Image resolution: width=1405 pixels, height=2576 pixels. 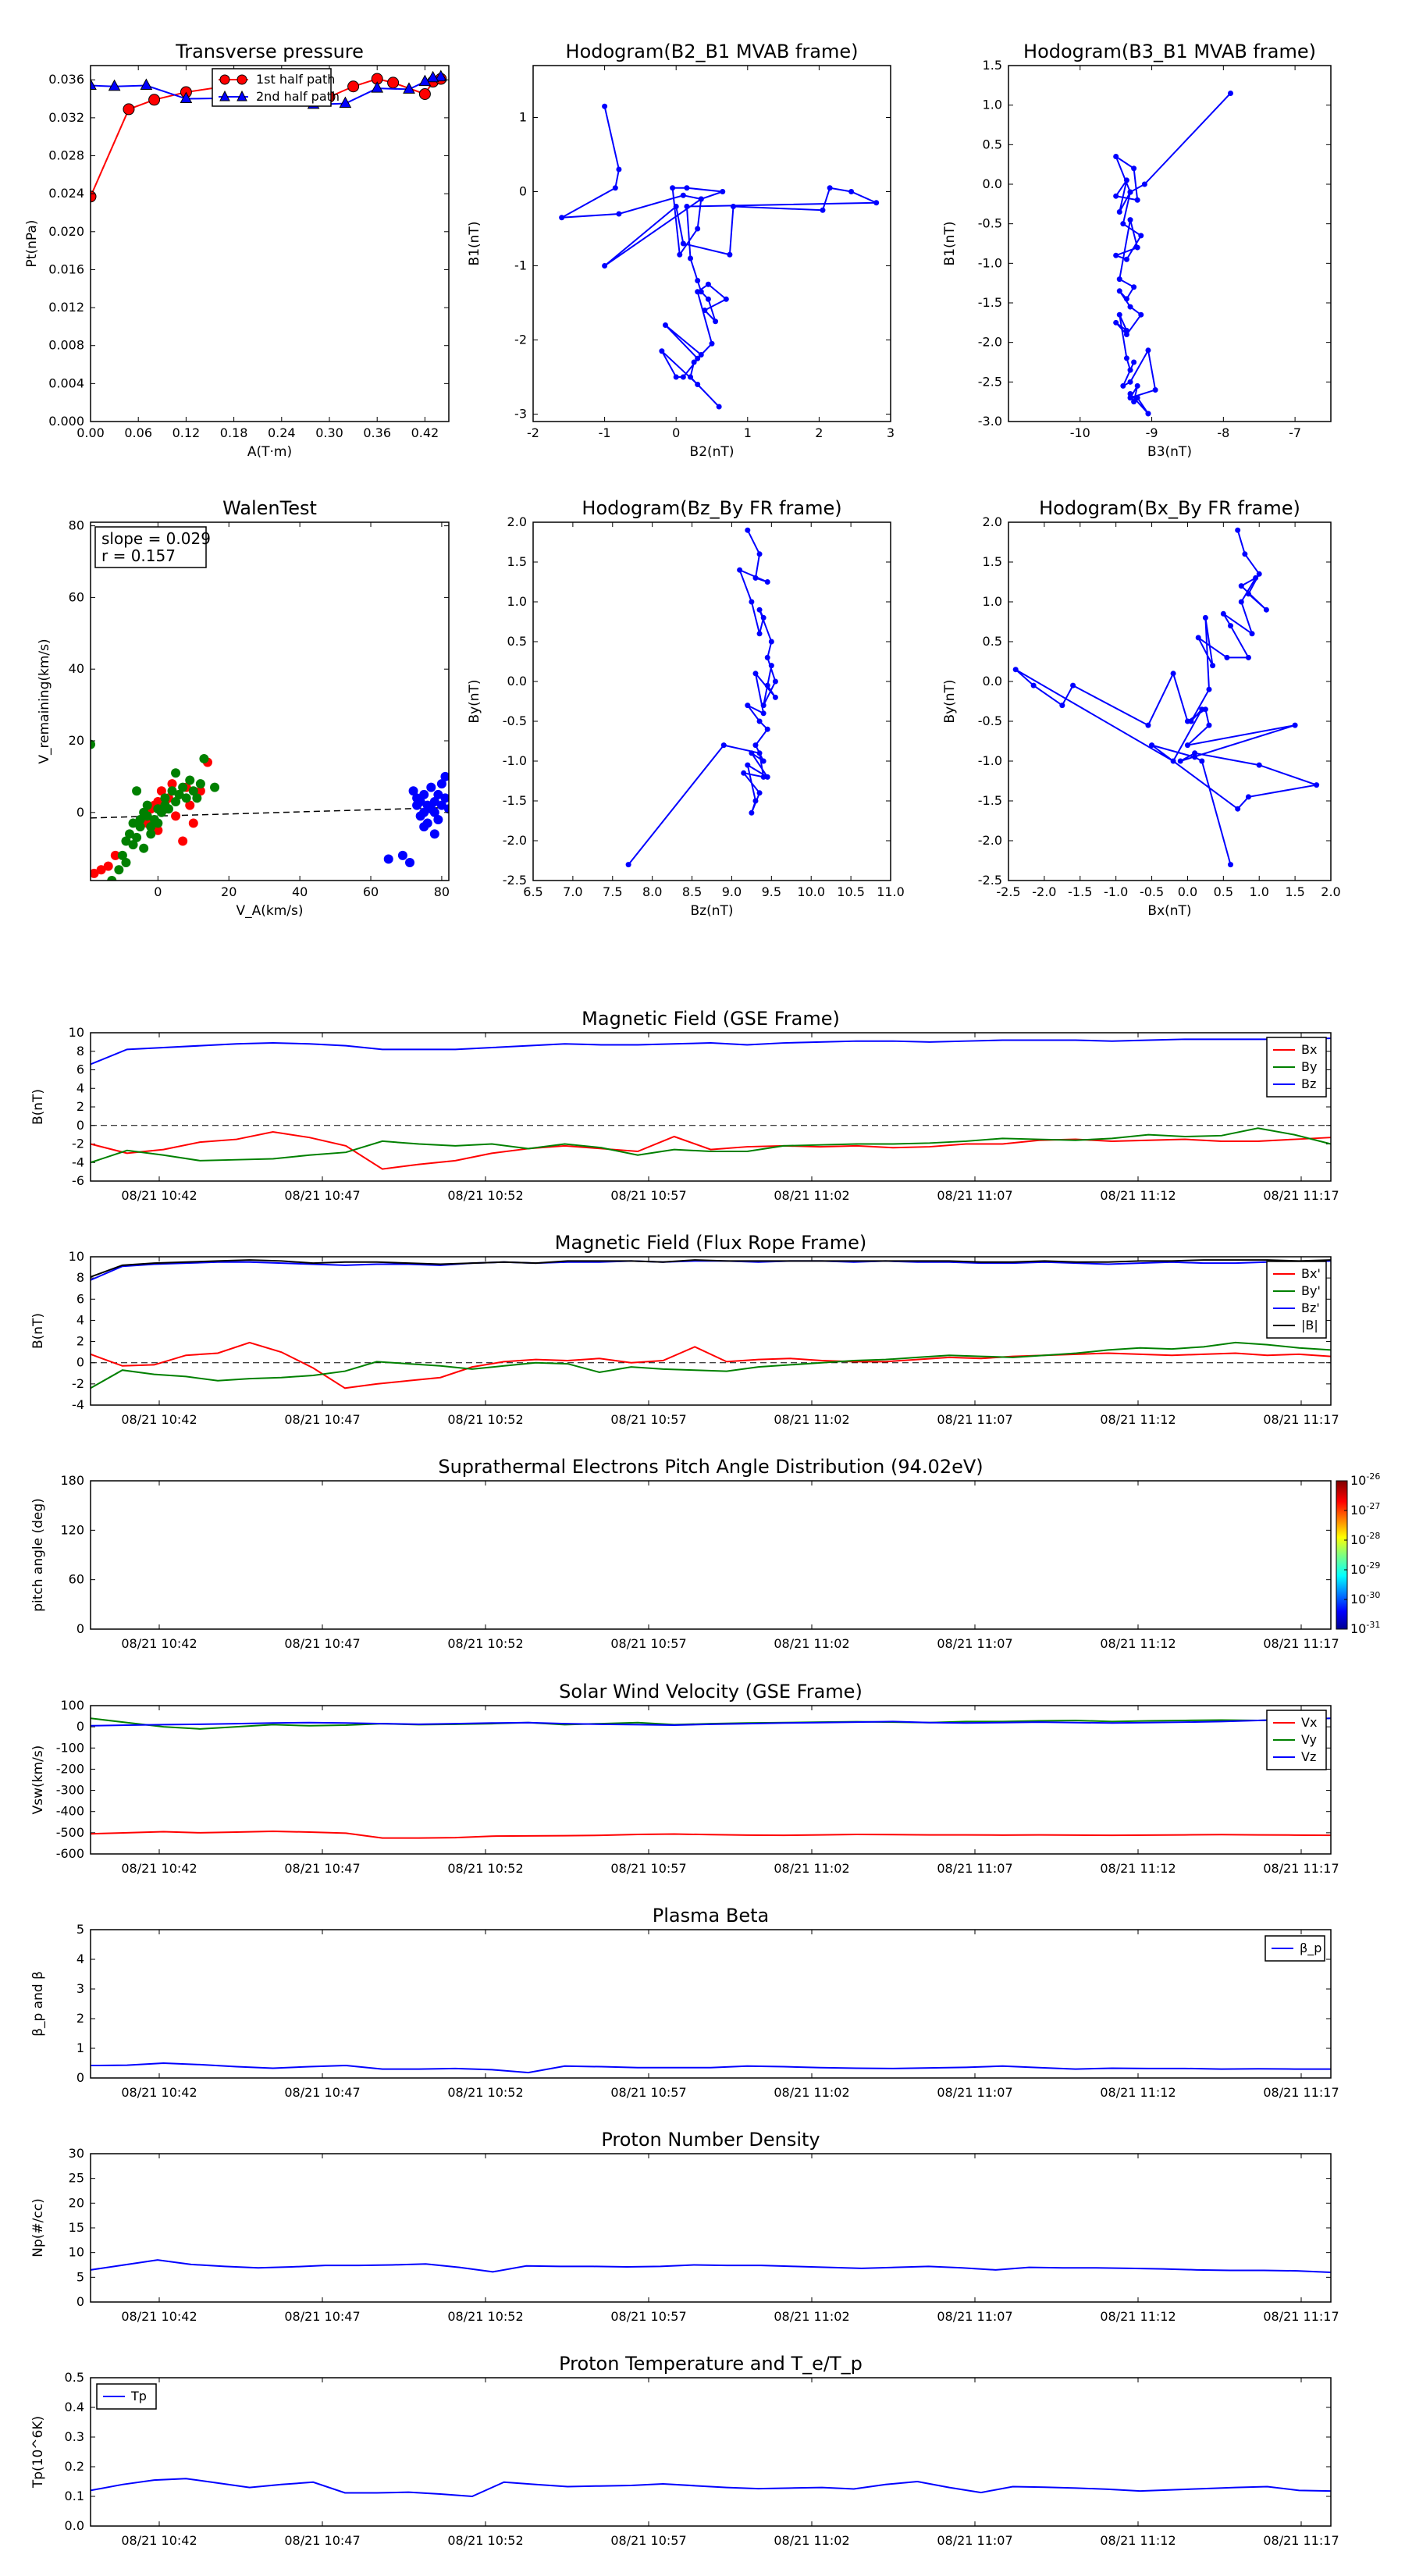 What do you see at coordinates (711, 1916) in the screenshot?
I see `chart-title: Plasma Beta` at bounding box center [711, 1916].